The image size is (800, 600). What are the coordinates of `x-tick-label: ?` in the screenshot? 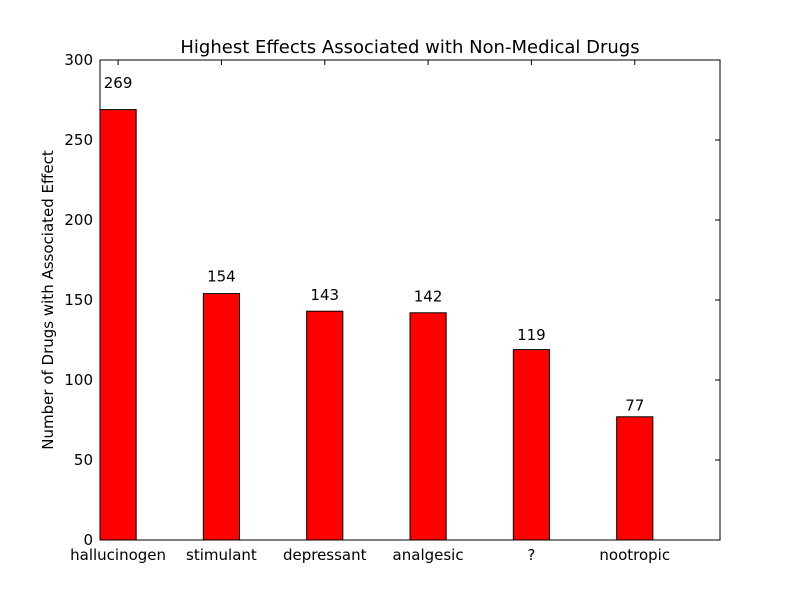 It's located at (531, 555).